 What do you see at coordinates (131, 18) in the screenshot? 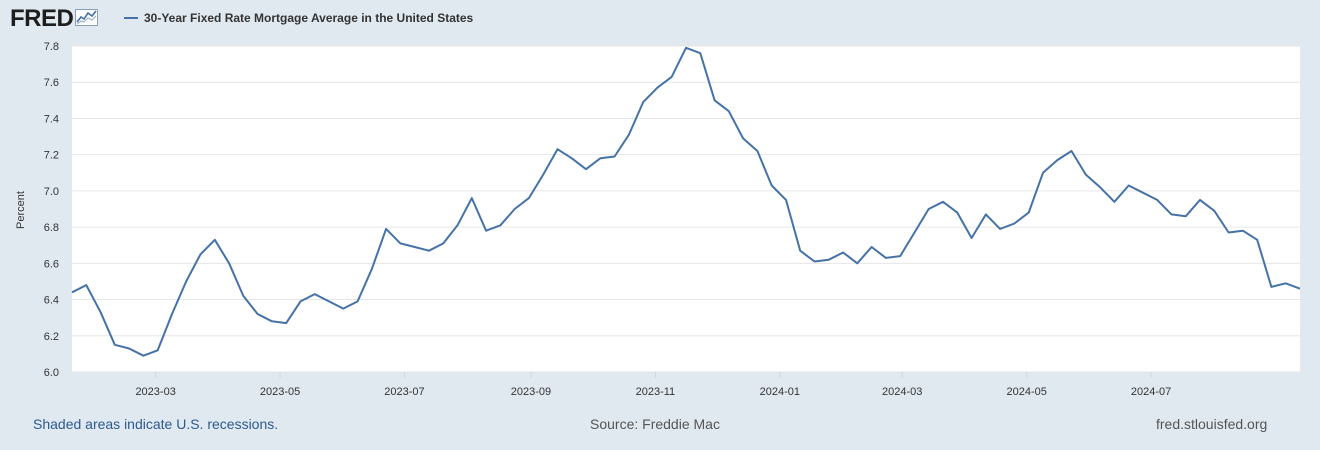
I see `legend-swatch` at bounding box center [131, 18].